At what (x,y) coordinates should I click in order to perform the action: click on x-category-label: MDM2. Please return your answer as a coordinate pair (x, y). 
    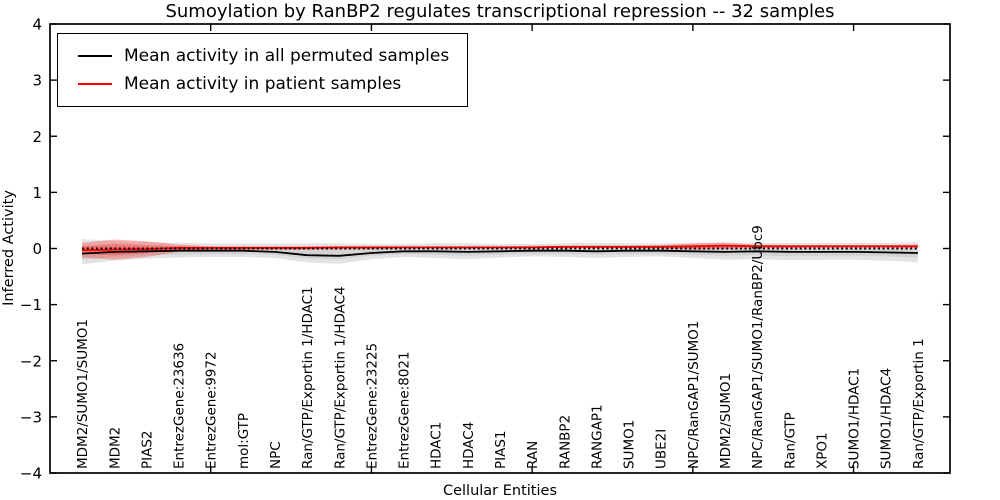
    Looking at the image, I should click on (115, 448).